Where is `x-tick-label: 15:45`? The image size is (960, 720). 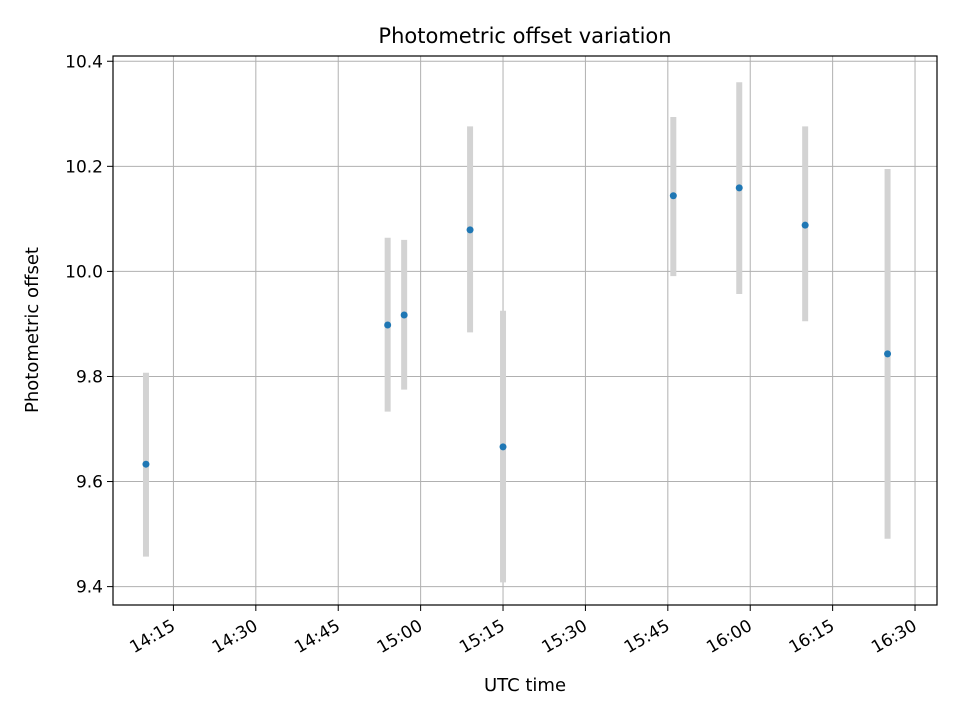
x-tick-label: 15:45 is located at coordinates (647, 637).